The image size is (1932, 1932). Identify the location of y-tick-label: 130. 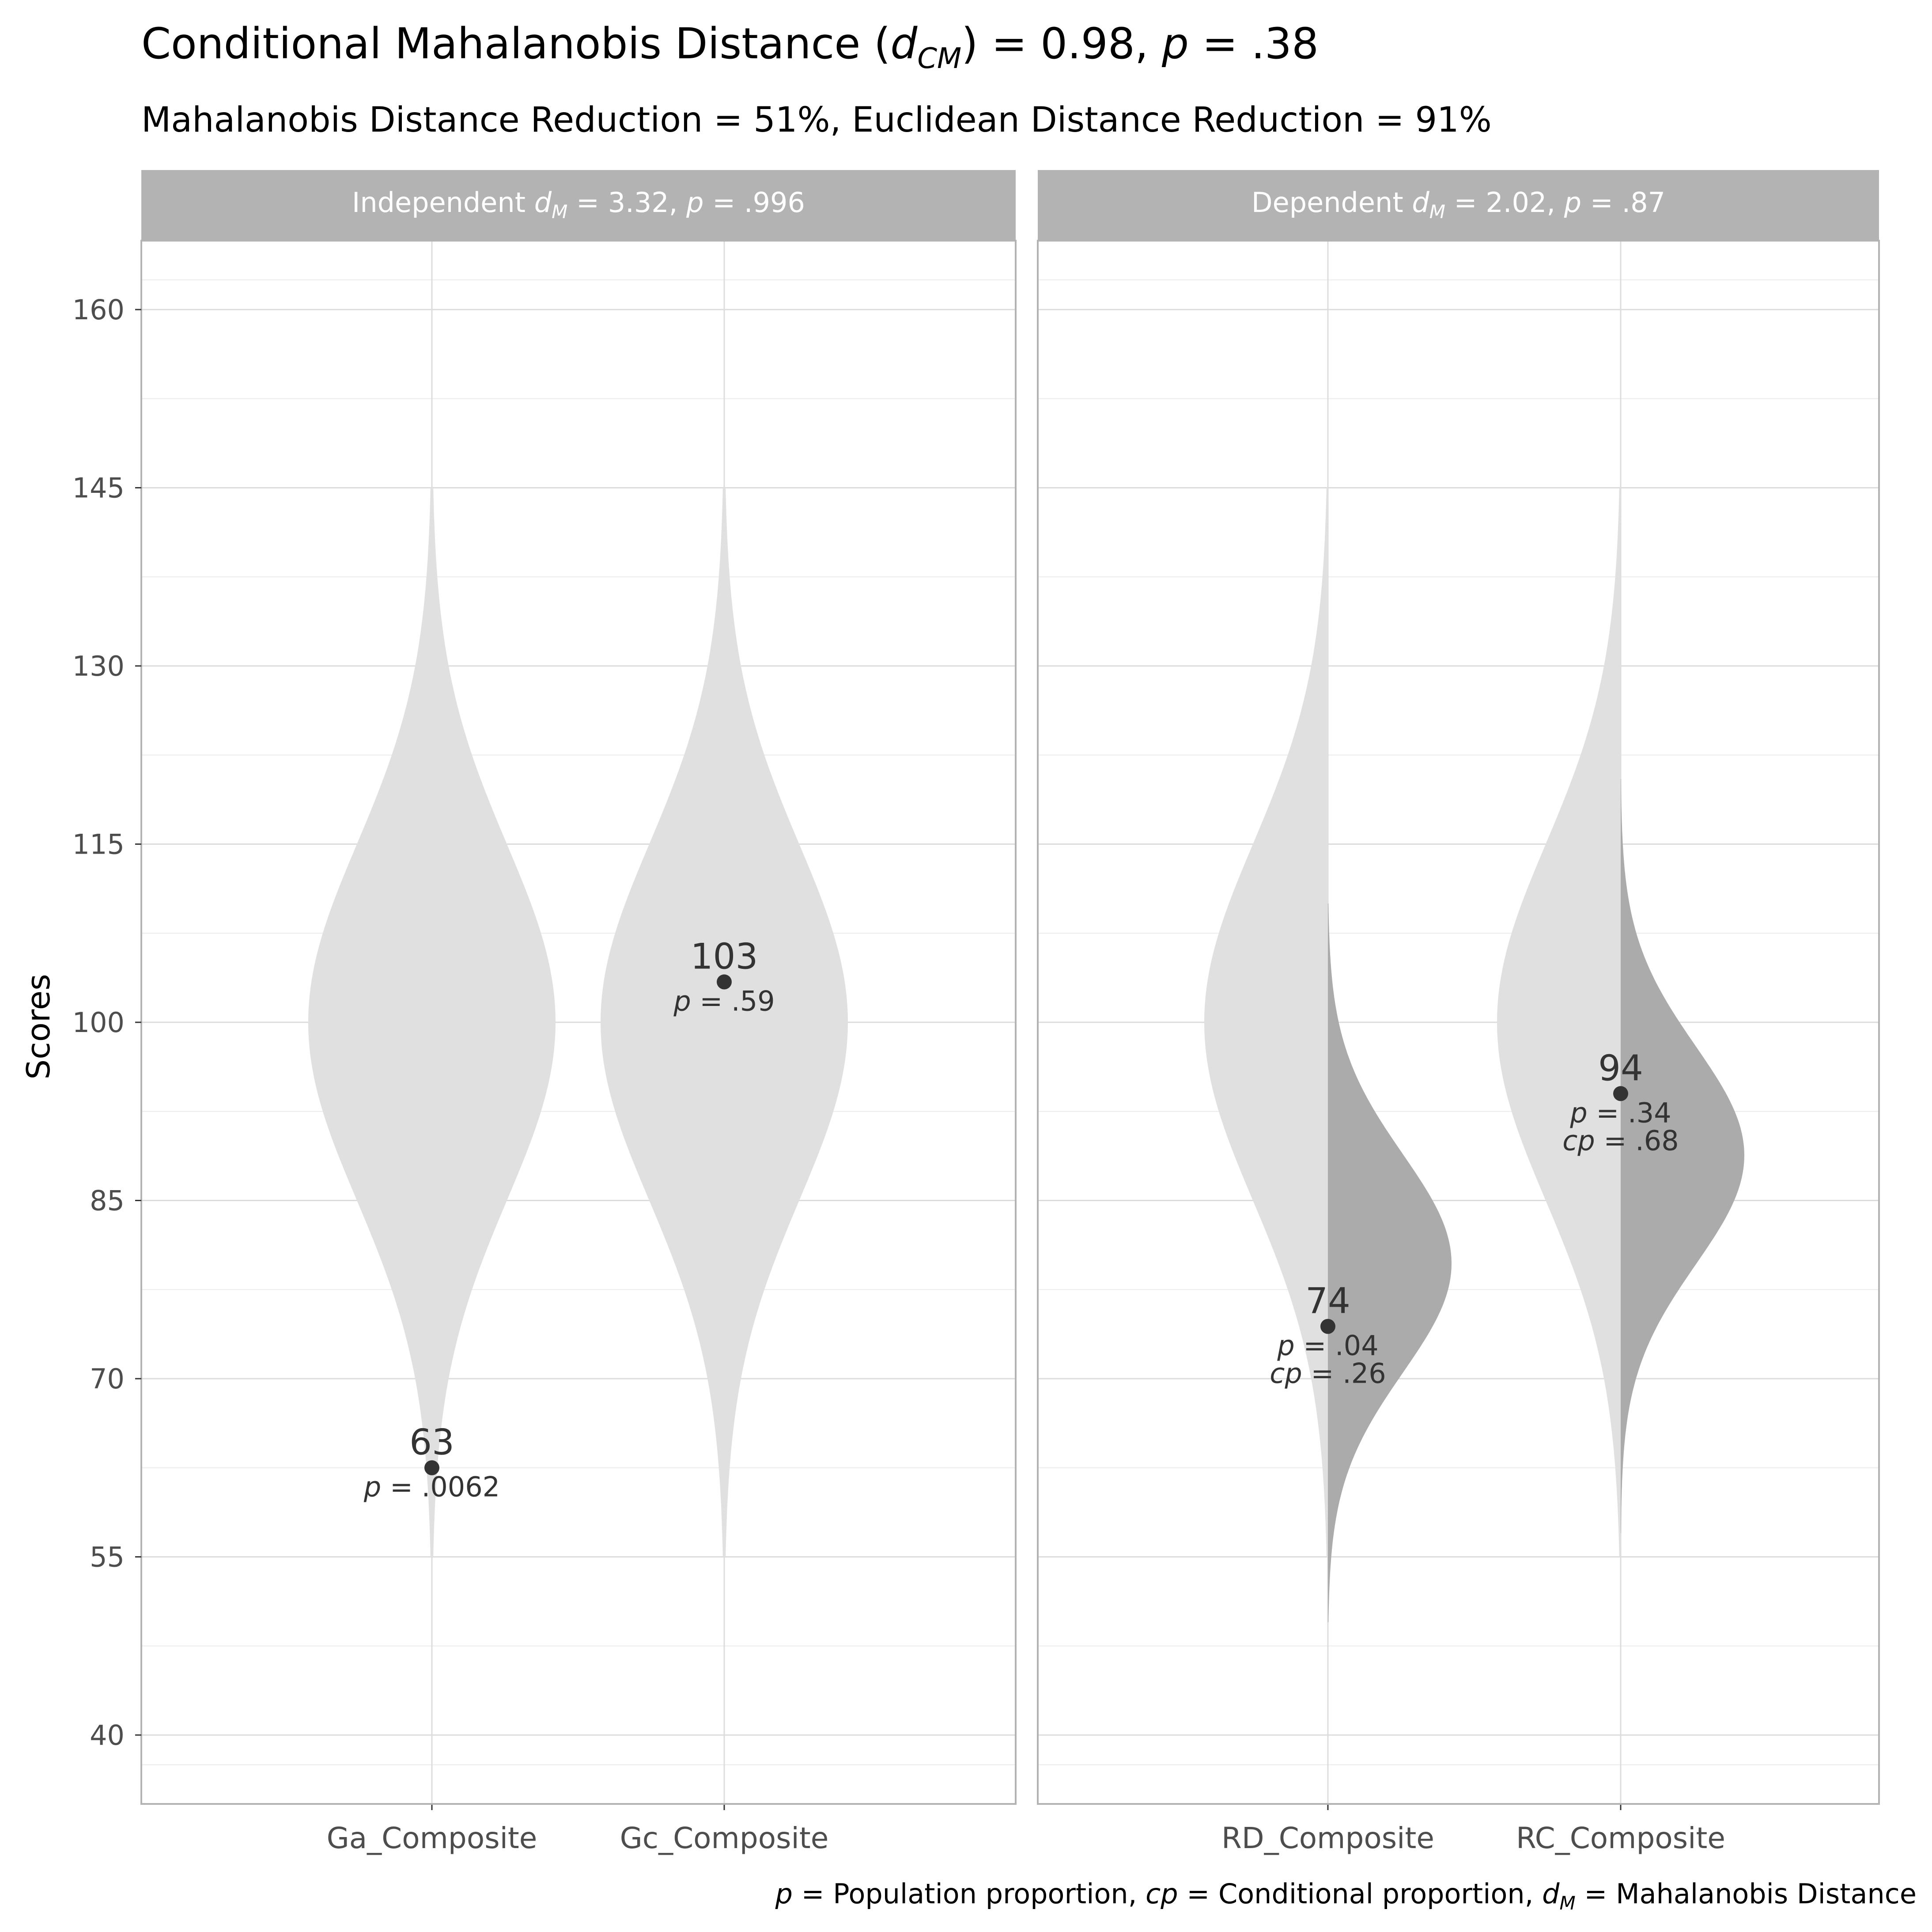
(98, 666).